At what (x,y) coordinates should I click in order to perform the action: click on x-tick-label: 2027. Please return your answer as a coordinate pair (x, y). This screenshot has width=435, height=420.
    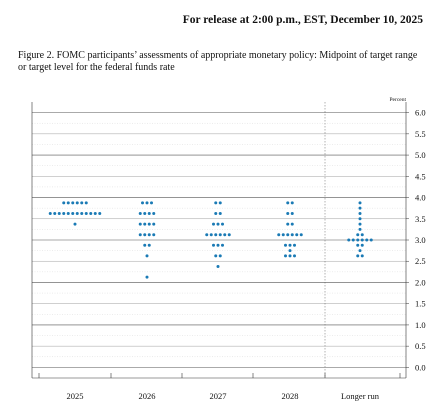
    Looking at the image, I should click on (218, 396).